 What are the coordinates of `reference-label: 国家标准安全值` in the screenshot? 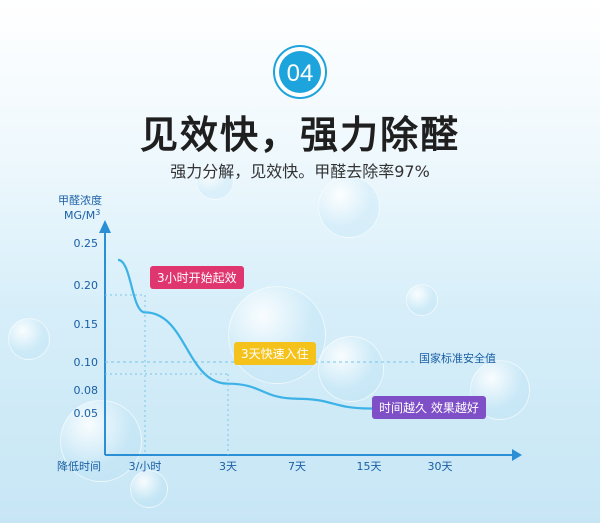 It's located at (457, 358).